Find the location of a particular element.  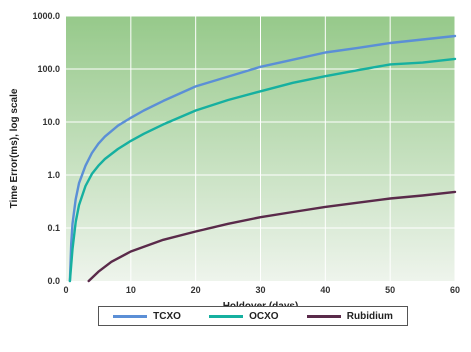

y-tick-label: 0.1 is located at coordinates (53, 228).